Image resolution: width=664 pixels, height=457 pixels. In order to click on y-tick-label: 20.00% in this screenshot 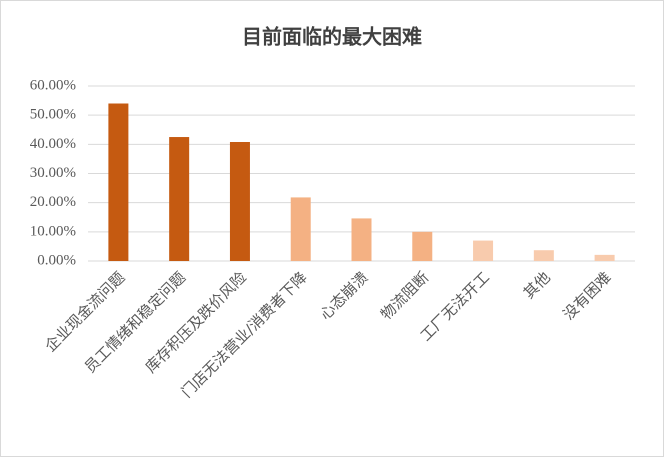, I will do `click(53, 202)`.